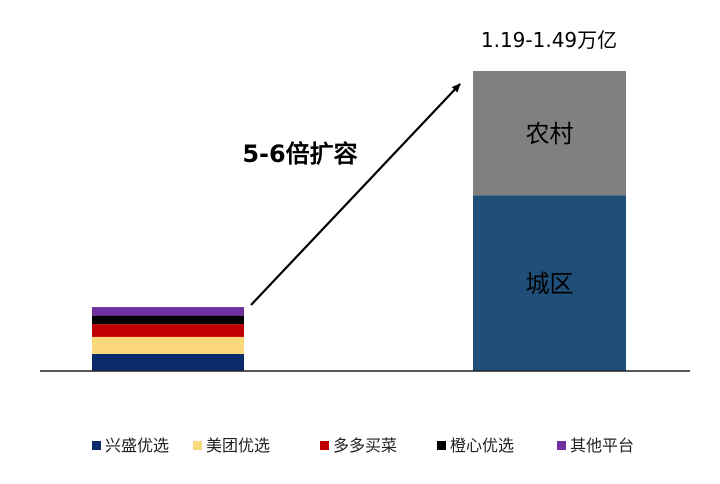 This screenshot has height=484, width=720. What do you see at coordinates (238, 445) in the screenshot?
I see `legend-label: 美团优选` at bounding box center [238, 445].